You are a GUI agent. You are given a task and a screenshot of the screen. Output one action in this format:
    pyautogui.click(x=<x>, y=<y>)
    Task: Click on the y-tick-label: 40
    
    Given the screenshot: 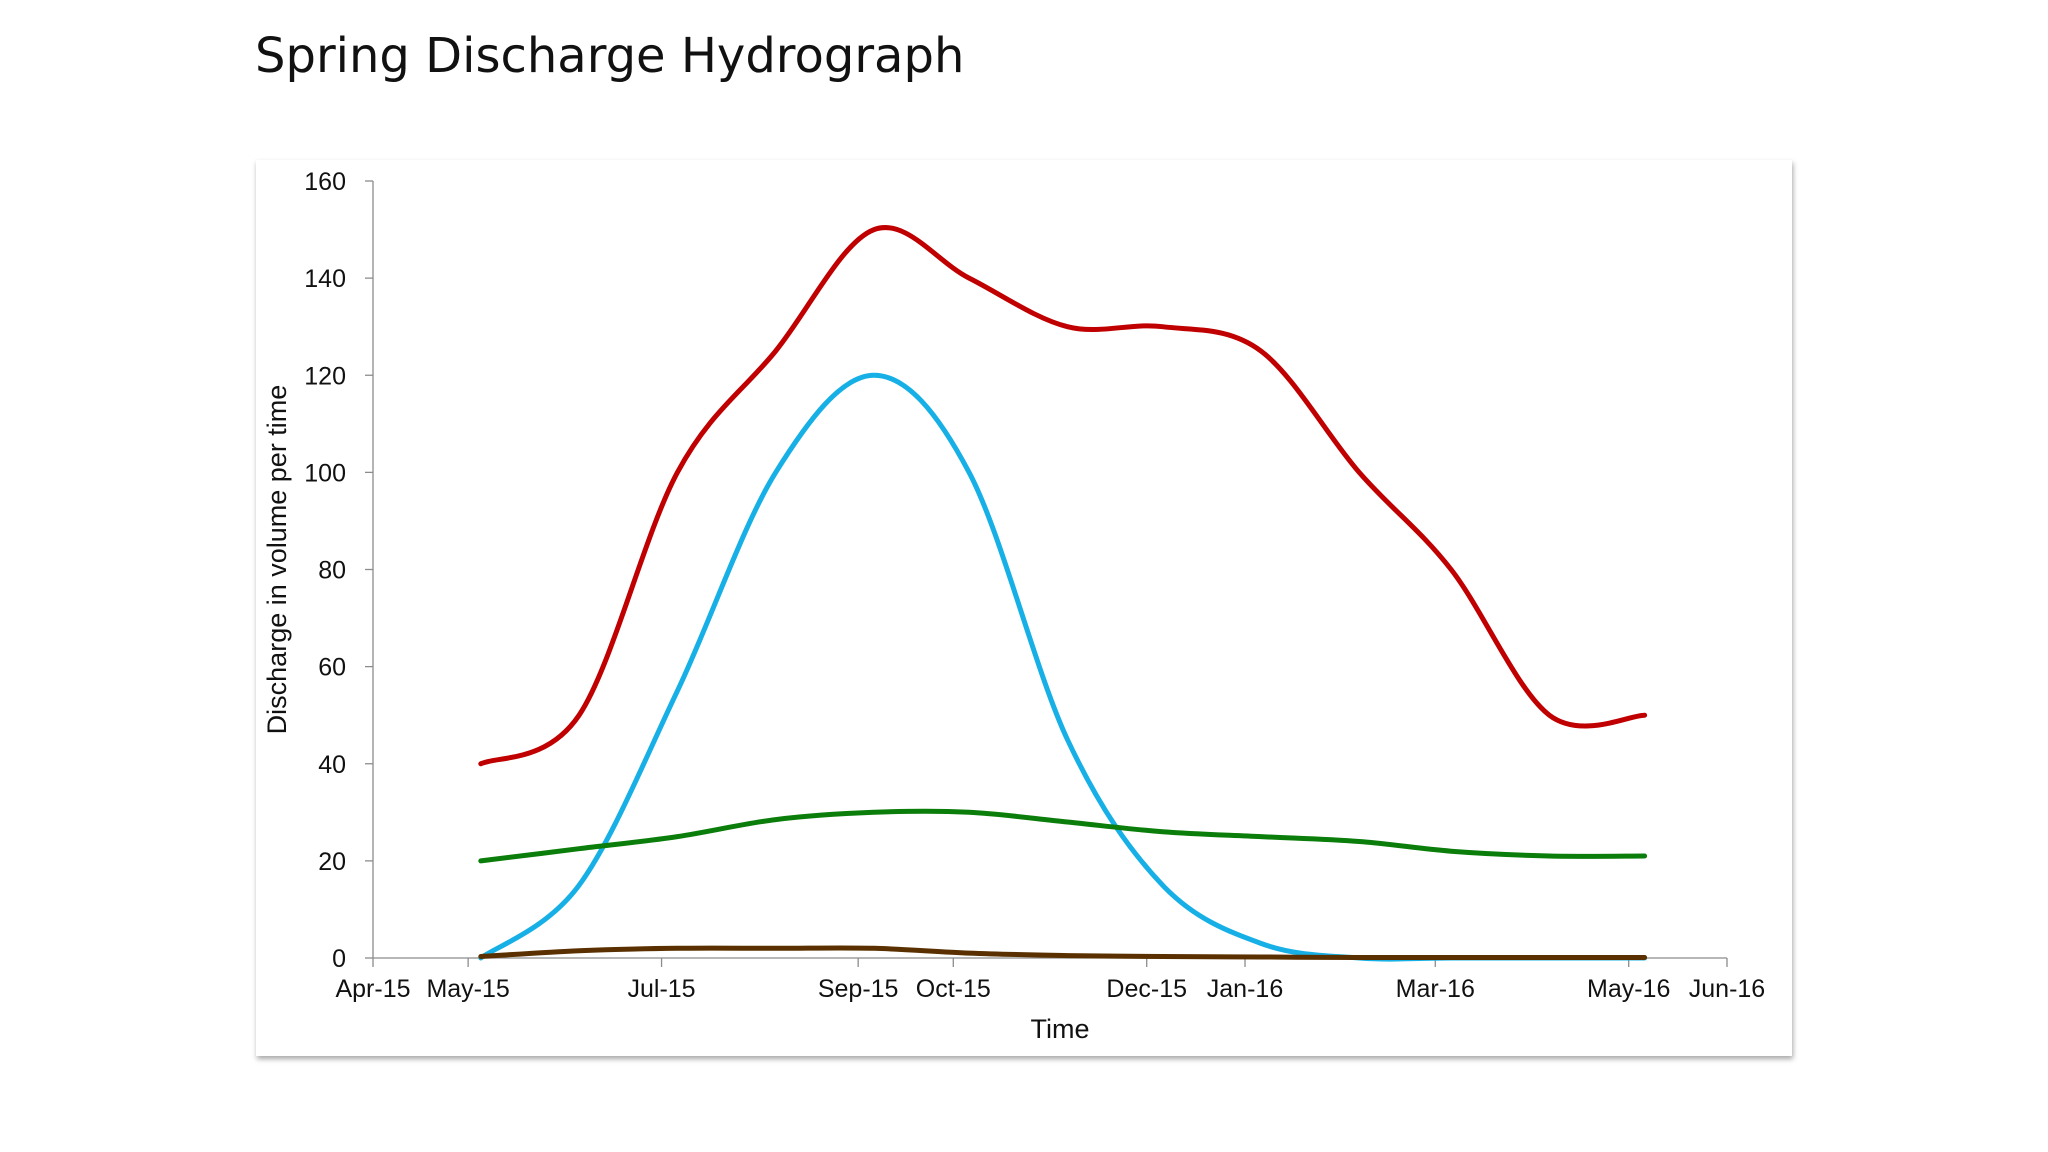 What is the action you would take?
    pyautogui.click(x=332, y=765)
    